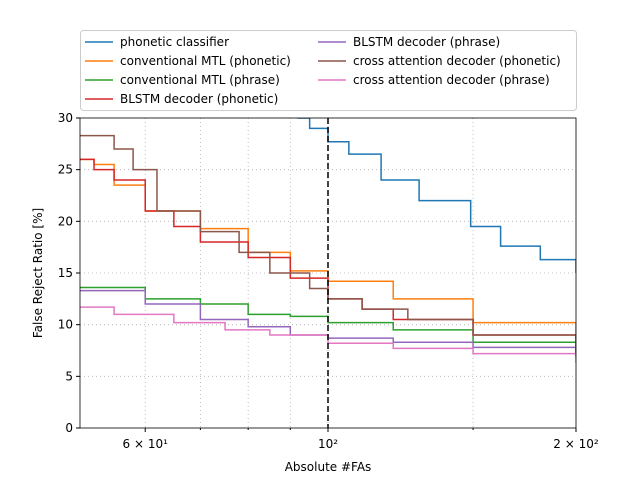 Image resolution: width=640 pixels, height=484 pixels. What do you see at coordinates (328, 70) in the screenshot?
I see `legend-box` at bounding box center [328, 70].